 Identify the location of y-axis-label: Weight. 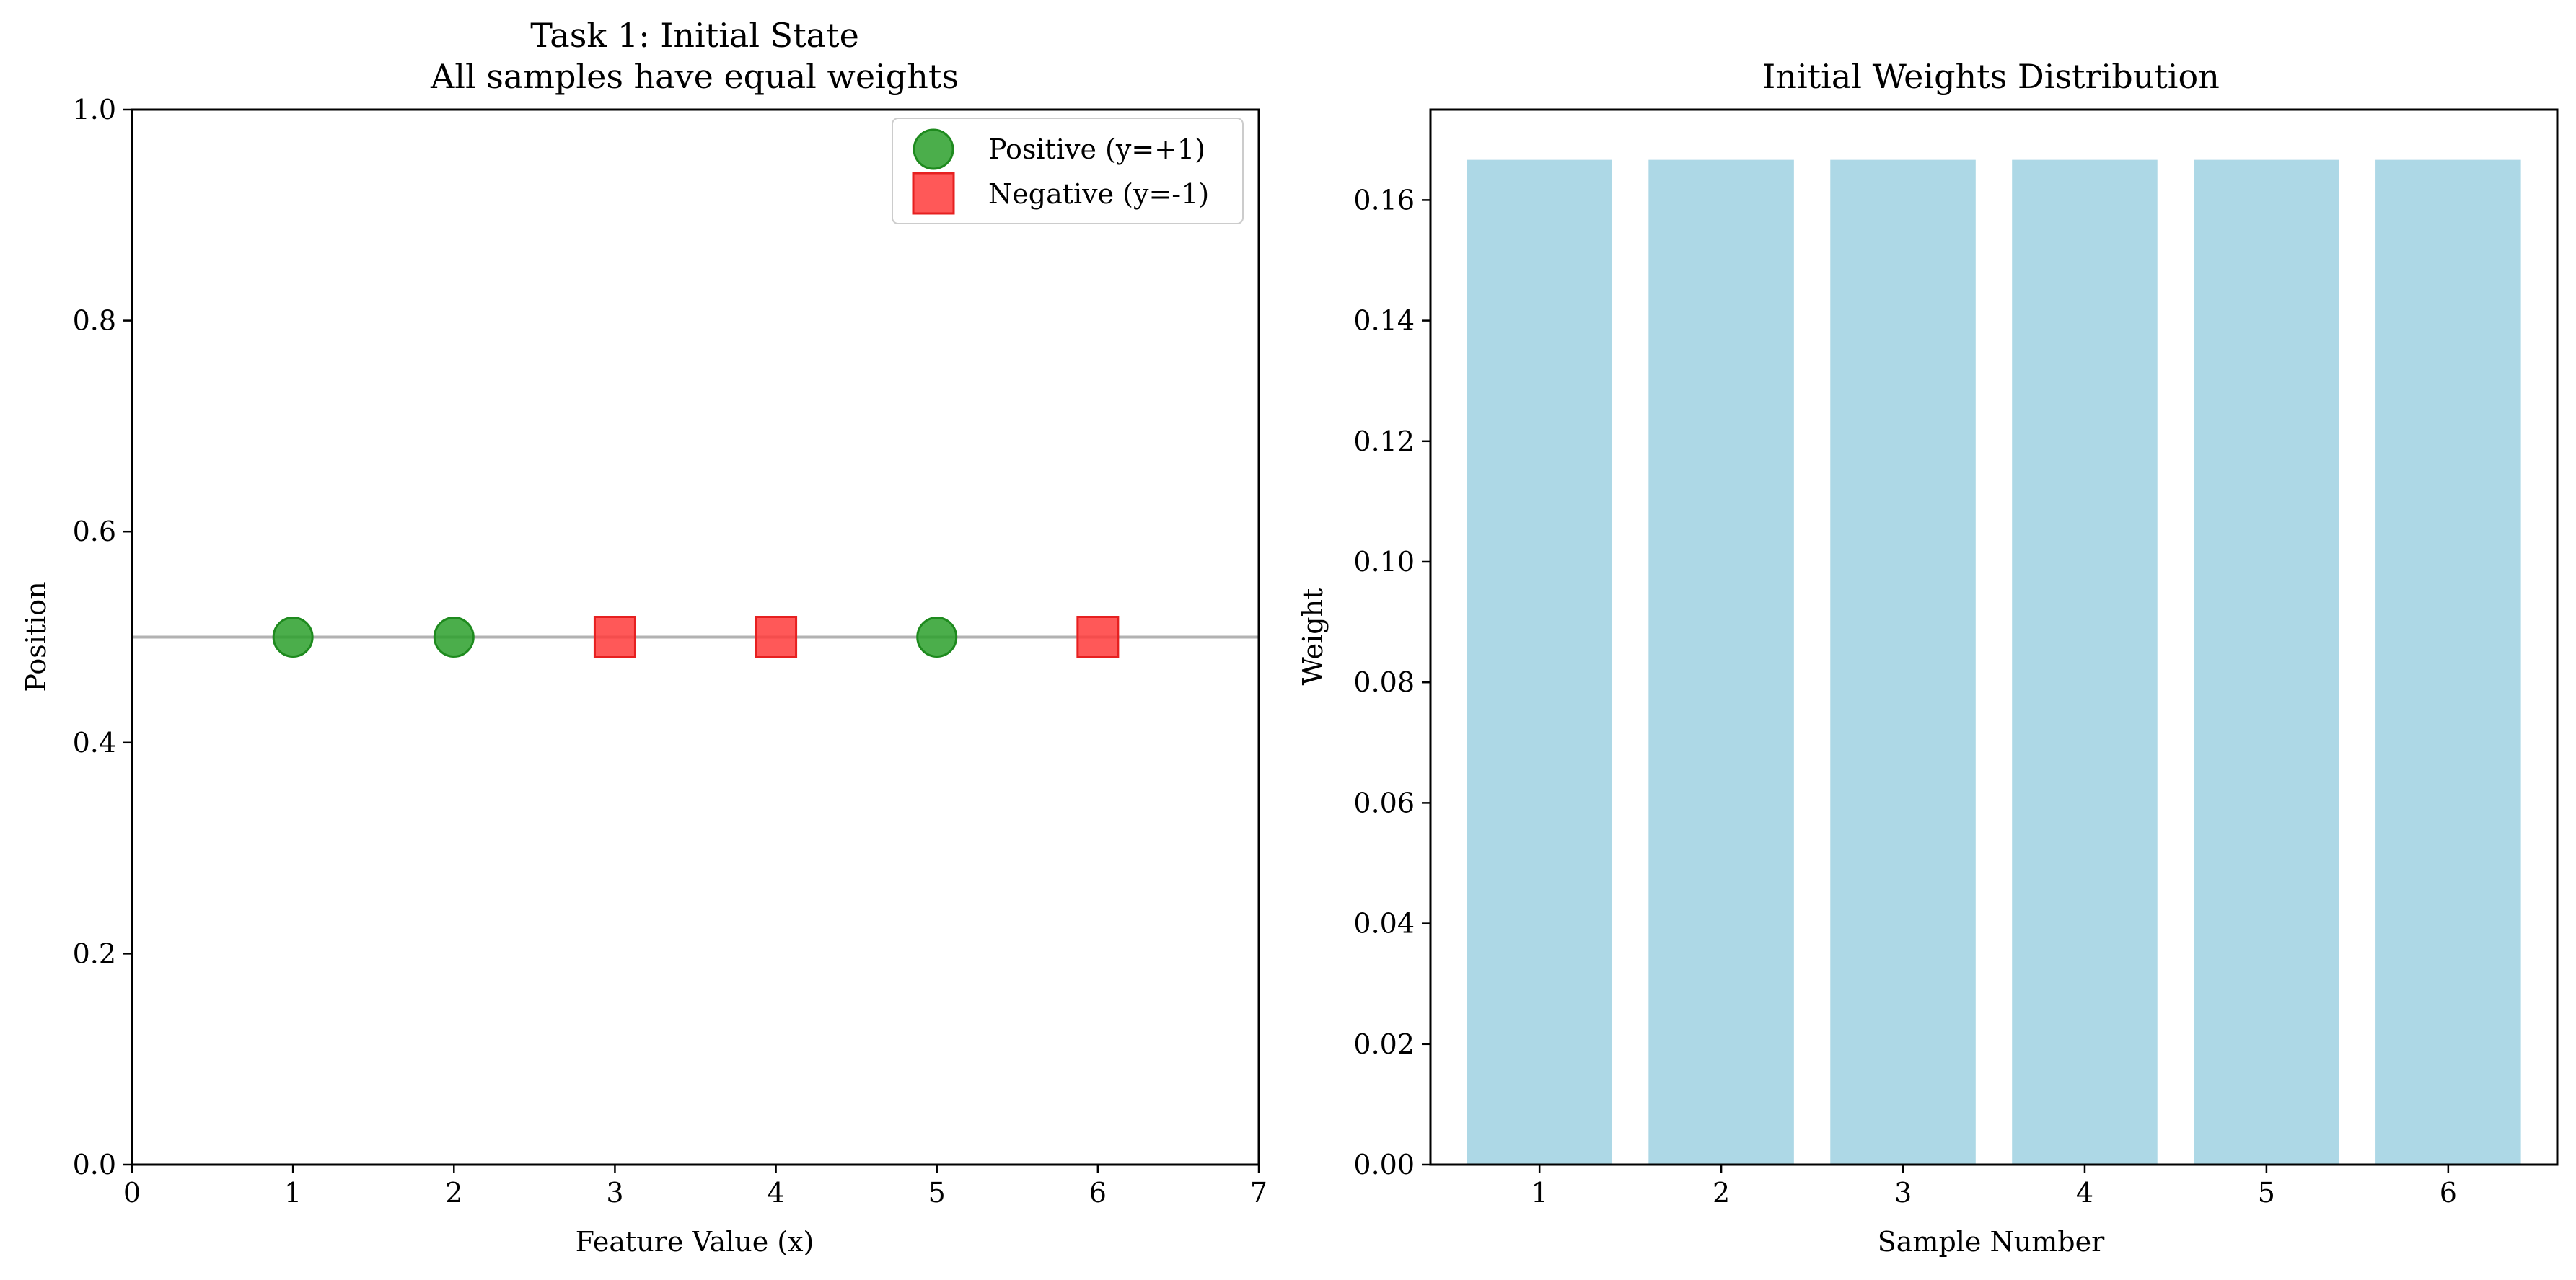
(1313, 637).